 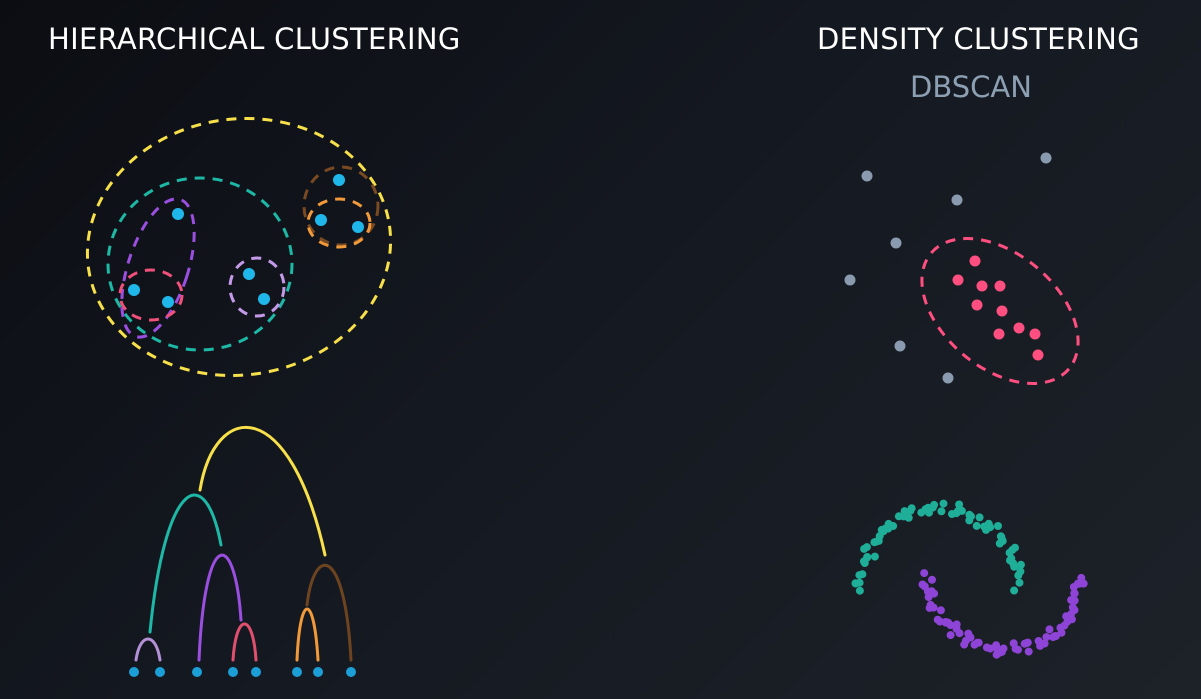 I want to click on dendrogram-link-brown, so click(x=329, y=612).